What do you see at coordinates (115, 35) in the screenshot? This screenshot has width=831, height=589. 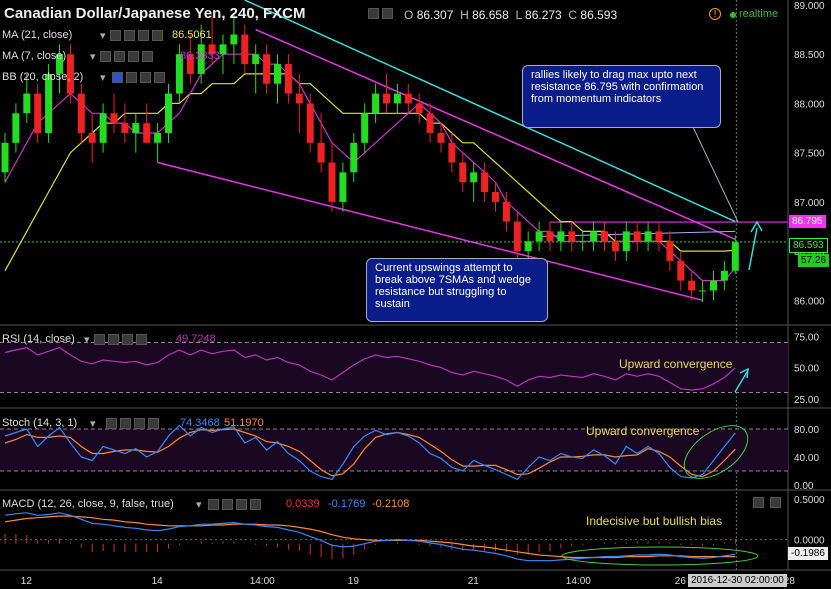 I see `ma21-eye-icon` at bounding box center [115, 35].